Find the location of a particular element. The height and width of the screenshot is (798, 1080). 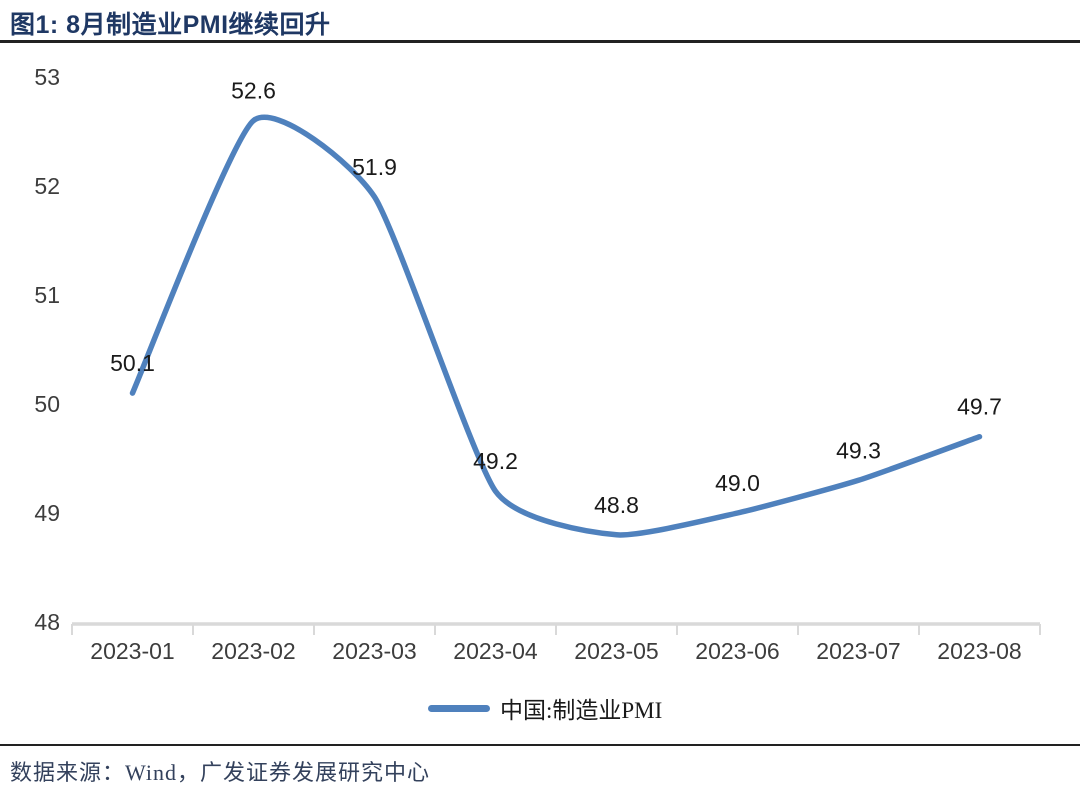

y-axis-tick-label: 48 is located at coordinates (47, 622).